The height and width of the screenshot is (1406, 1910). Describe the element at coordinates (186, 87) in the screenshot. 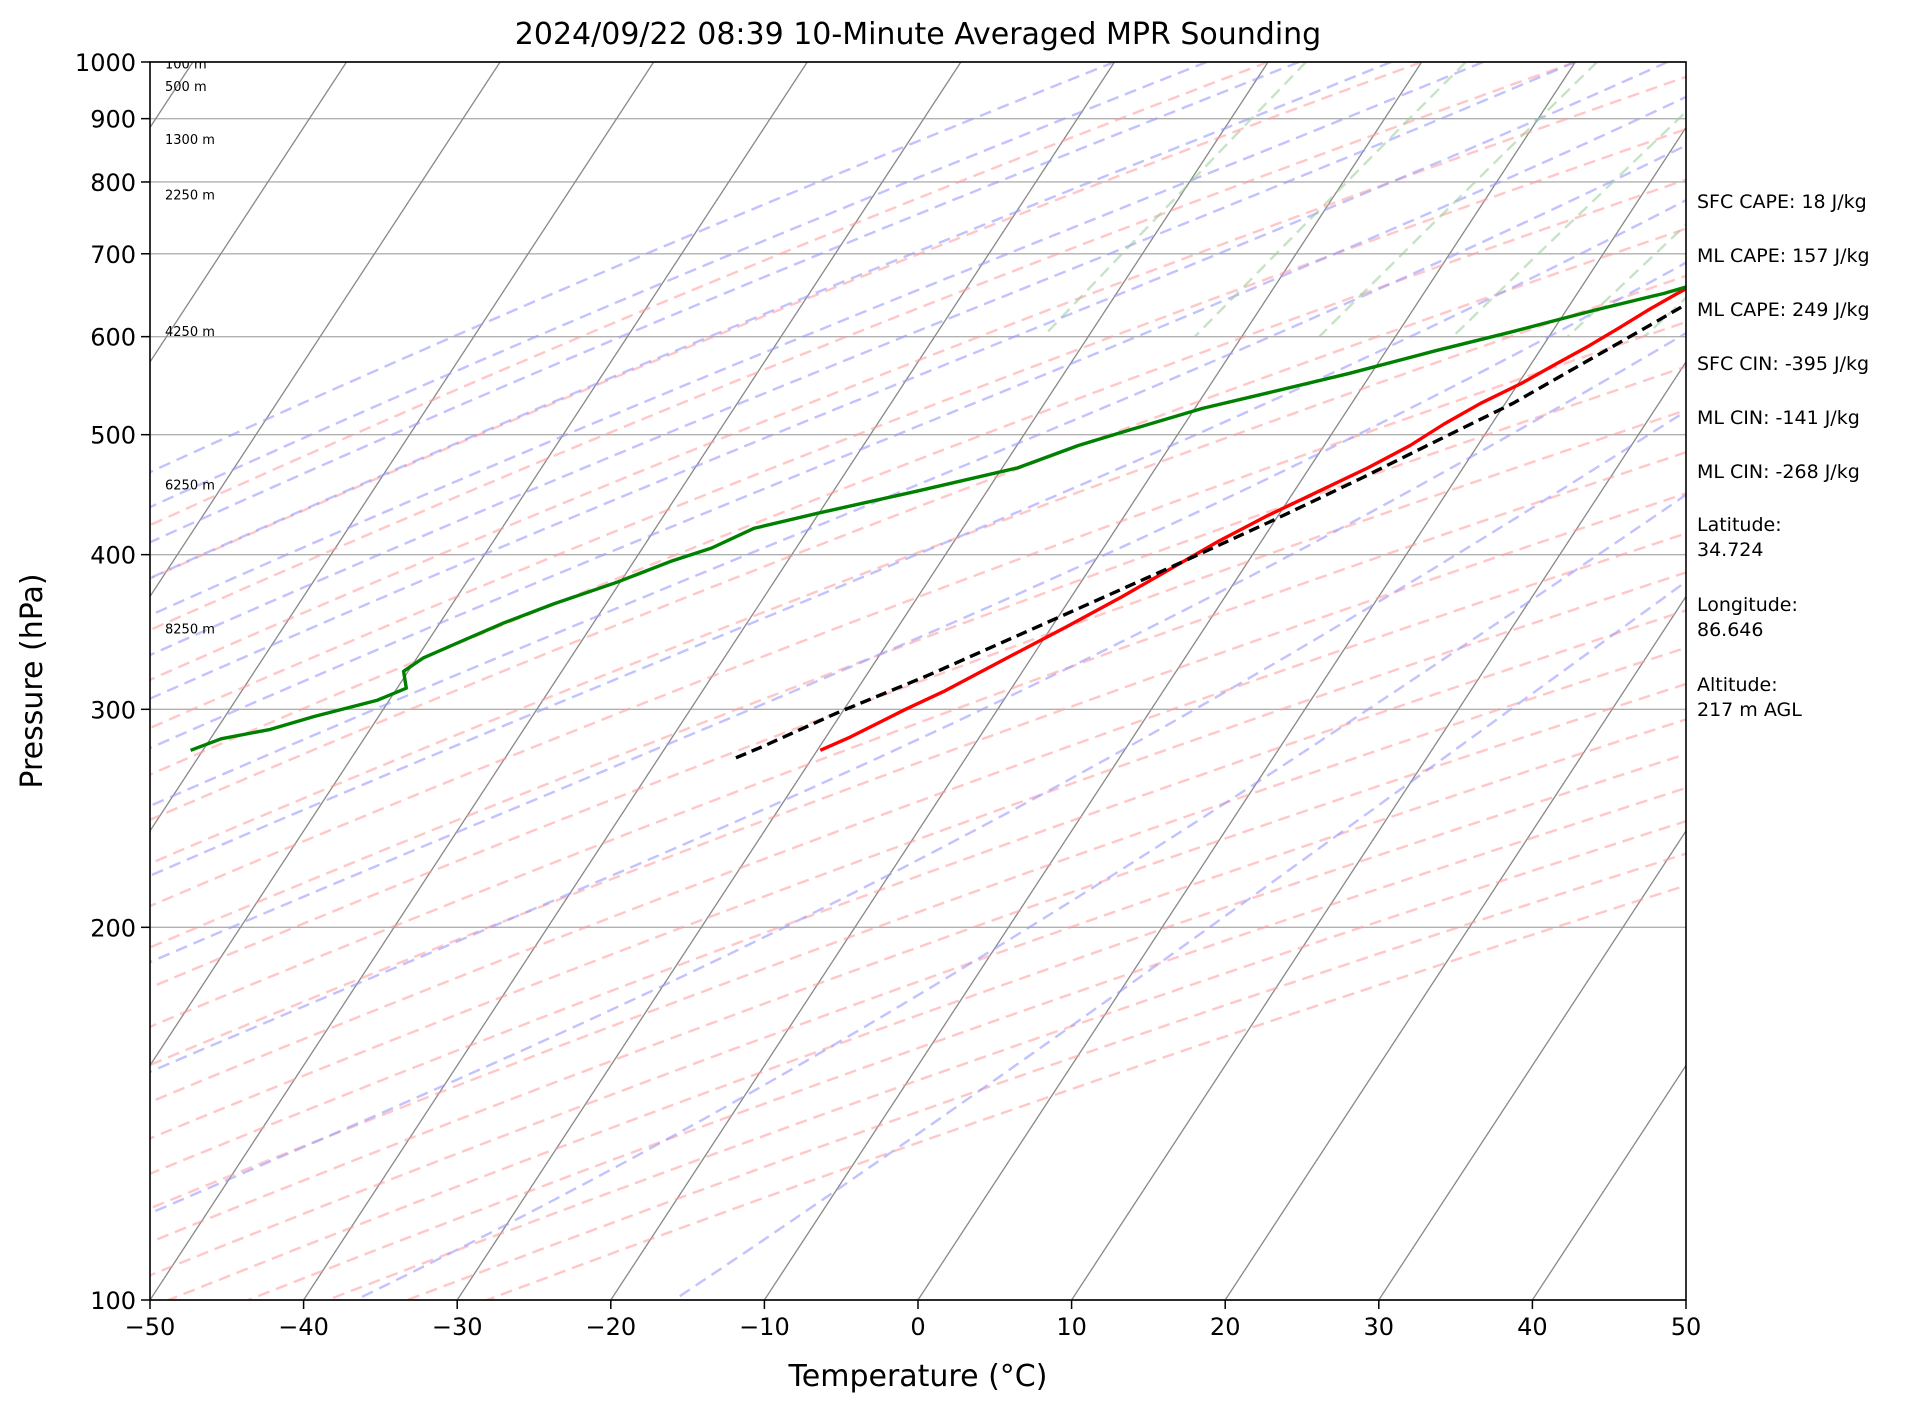

I see `height-label: 500 m` at that location.